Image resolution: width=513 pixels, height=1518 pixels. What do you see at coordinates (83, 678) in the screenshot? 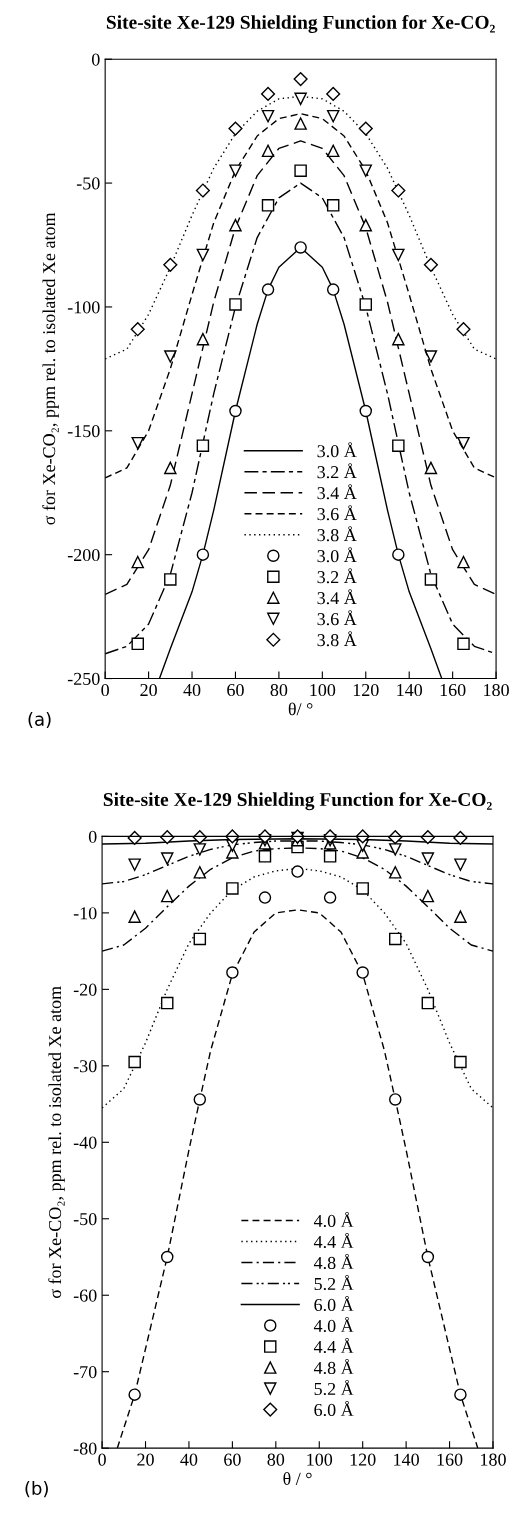
I see `y-tick-label: -250` at bounding box center [83, 678].